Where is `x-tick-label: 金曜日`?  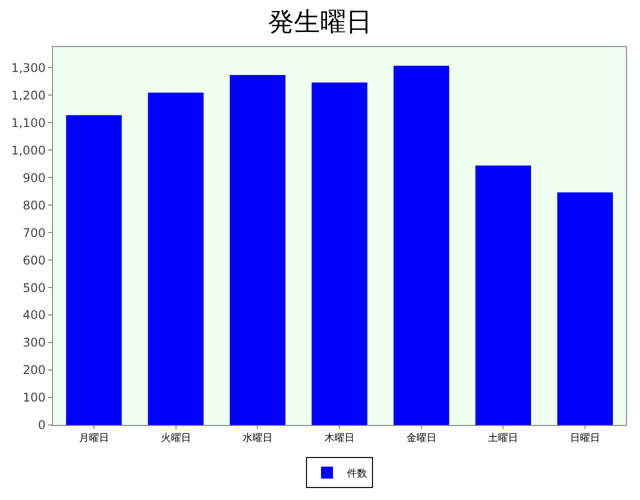
x-tick-label: 金曜日 is located at coordinates (421, 438).